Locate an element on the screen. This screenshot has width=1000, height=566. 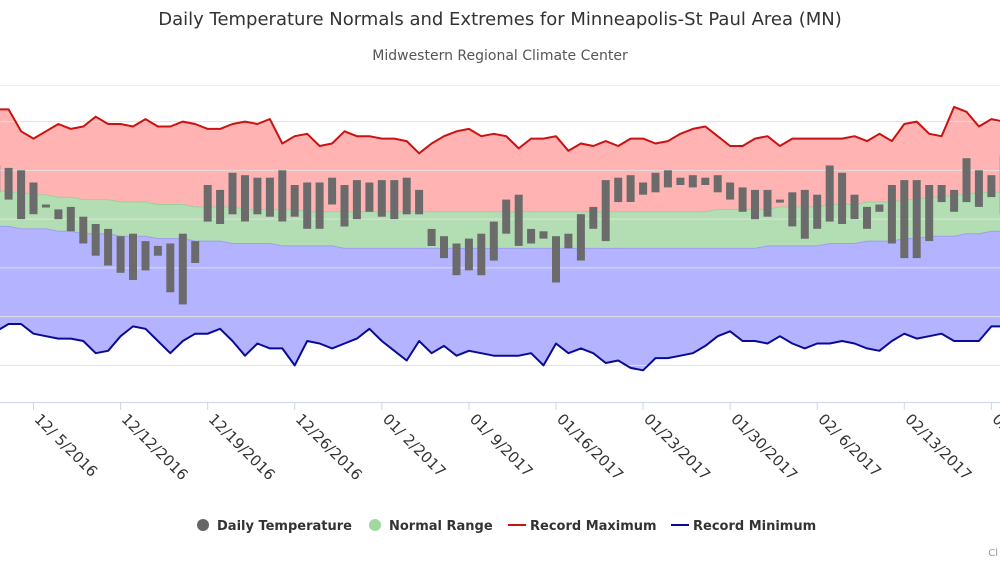
legend-marker is located at coordinates (375, 525).